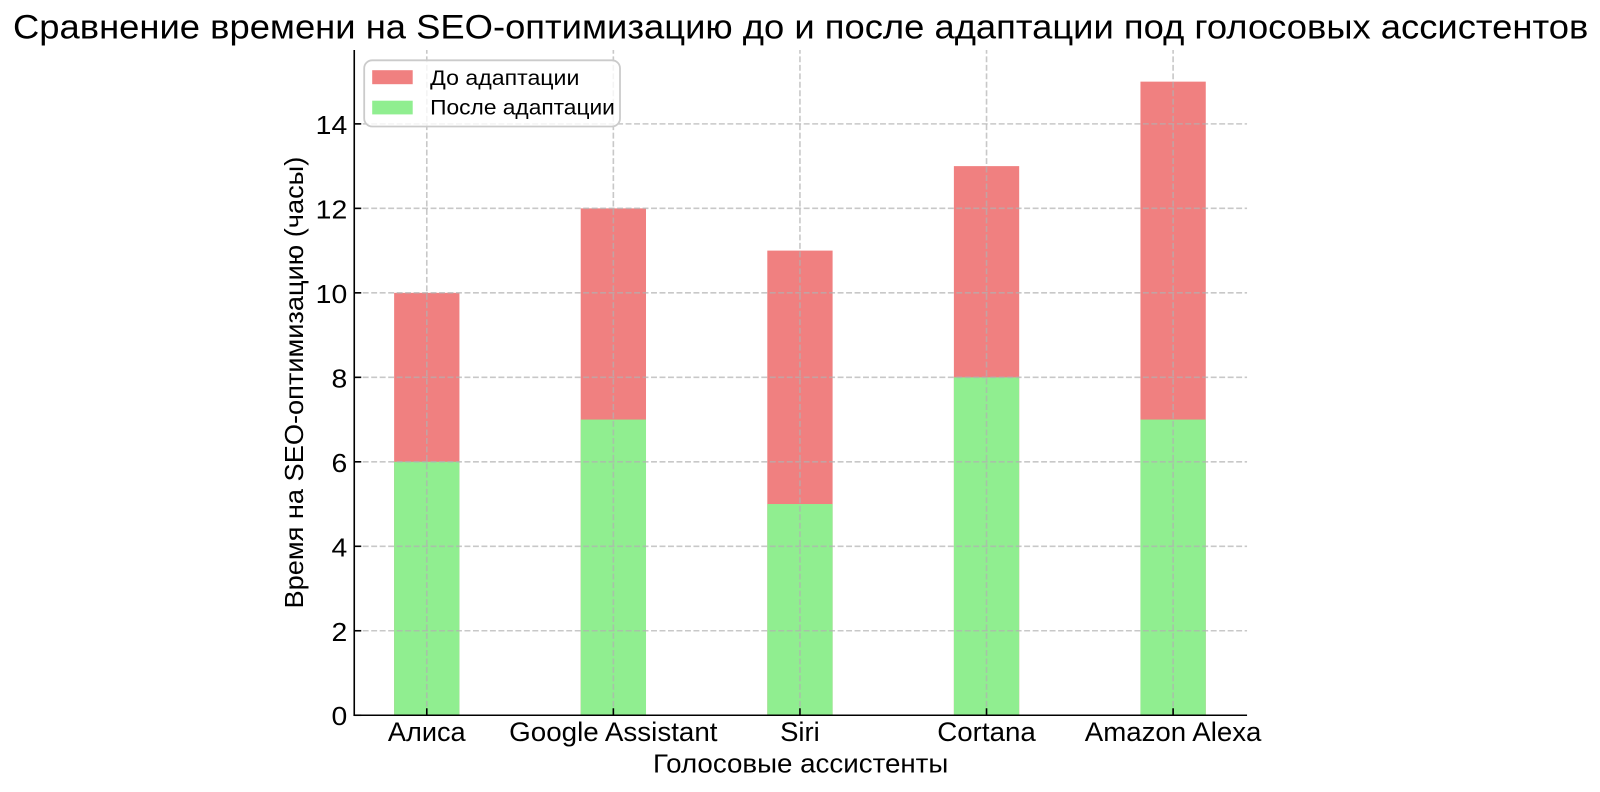  What do you see at coordinates (986, 732) in the screenshot?
I see `svg-text: Cortana` at bounding box center [986, 732].